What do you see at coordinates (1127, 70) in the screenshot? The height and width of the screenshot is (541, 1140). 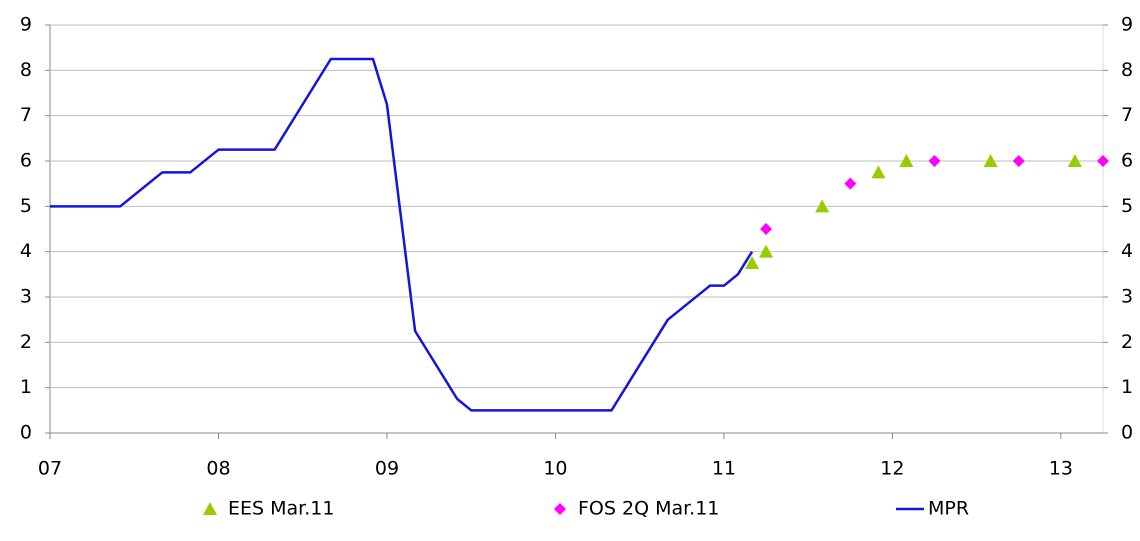 I see `y2-tick-label: 8` at bounding box center [1127, 70].